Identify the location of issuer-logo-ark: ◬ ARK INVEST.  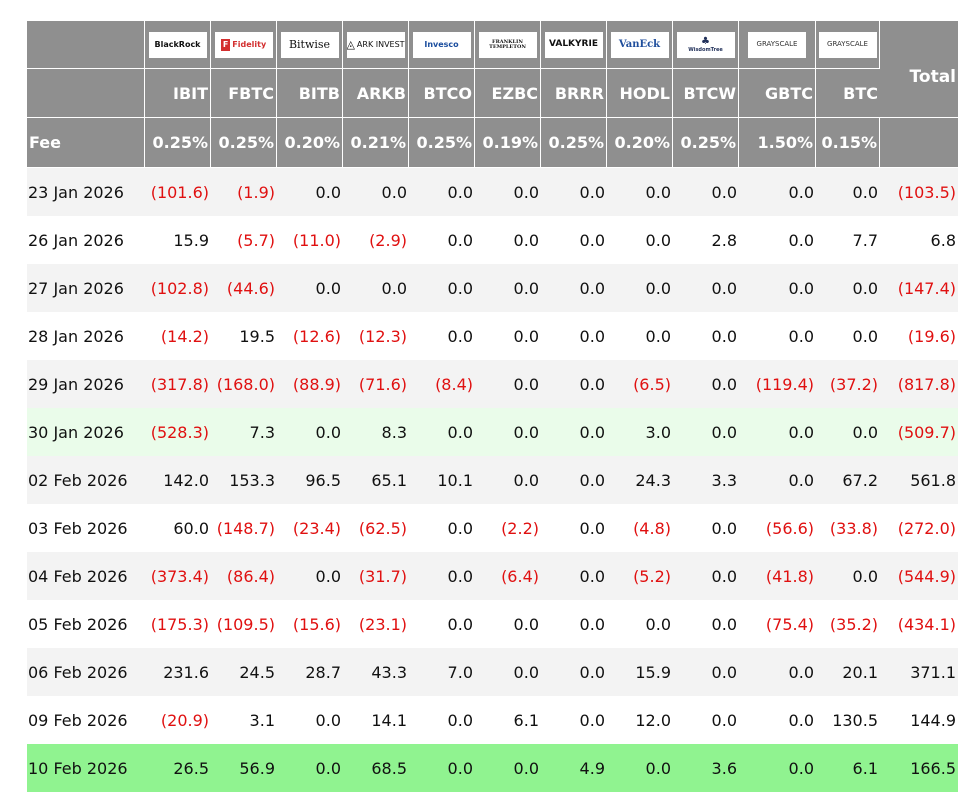
(376, 45).